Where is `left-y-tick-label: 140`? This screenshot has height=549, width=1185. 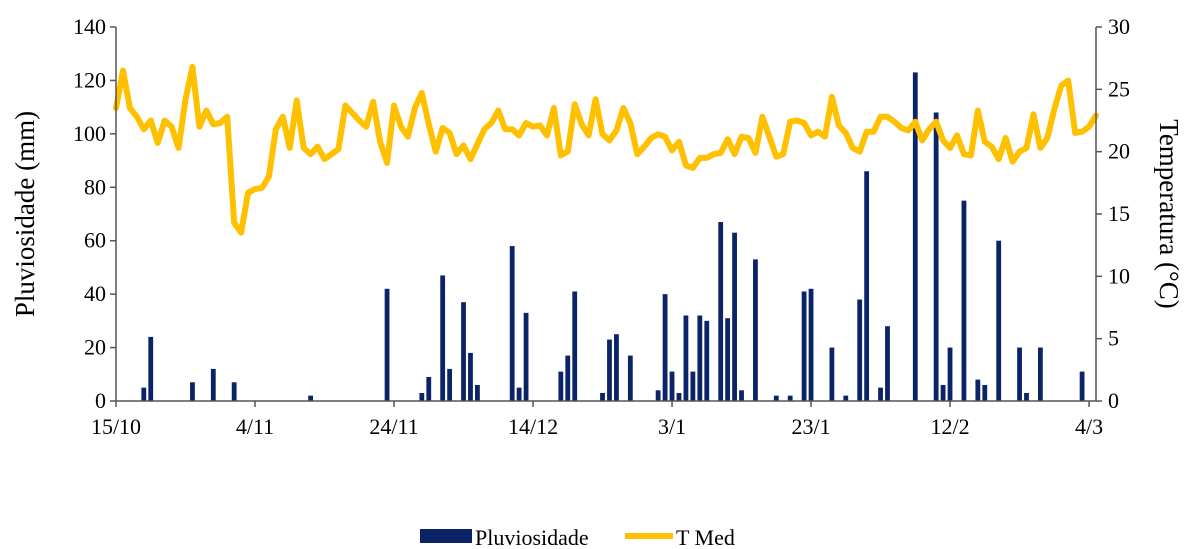
left-y-tick-label: 140 is located at coordinates (89, 26).